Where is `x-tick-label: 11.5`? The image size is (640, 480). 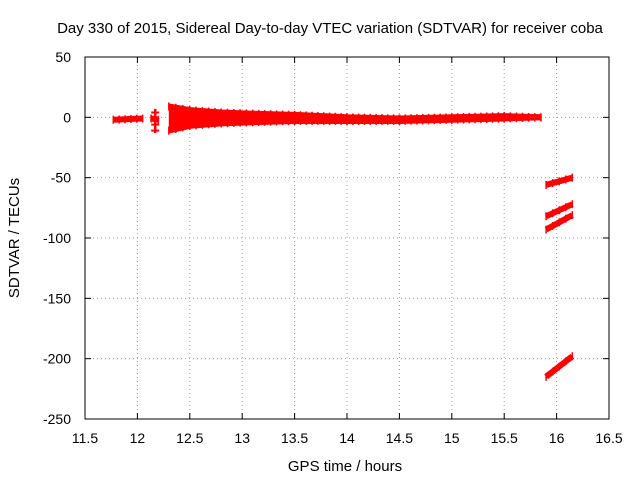
x-tick-label: 11.5 is located at coordinates (85, 438).